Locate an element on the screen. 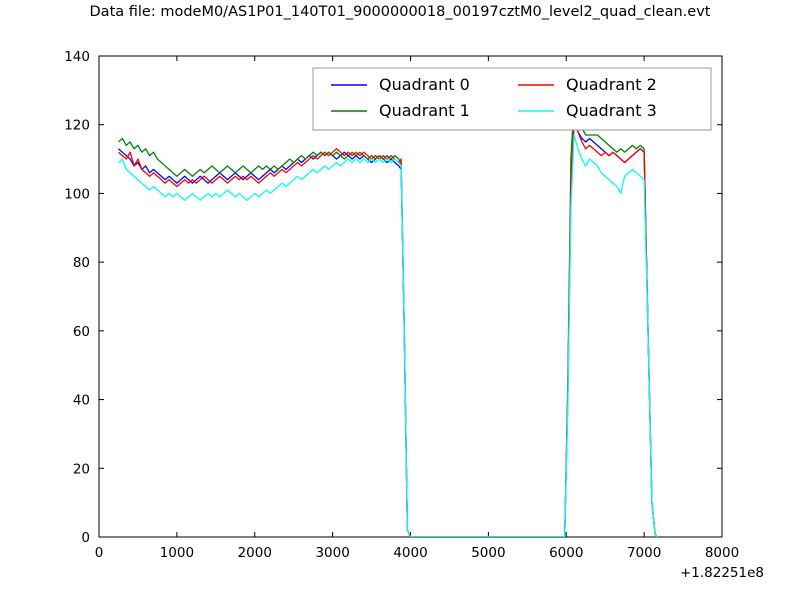  legend-entry-3: Quadrant 3 is located at coordinates (587, 110).